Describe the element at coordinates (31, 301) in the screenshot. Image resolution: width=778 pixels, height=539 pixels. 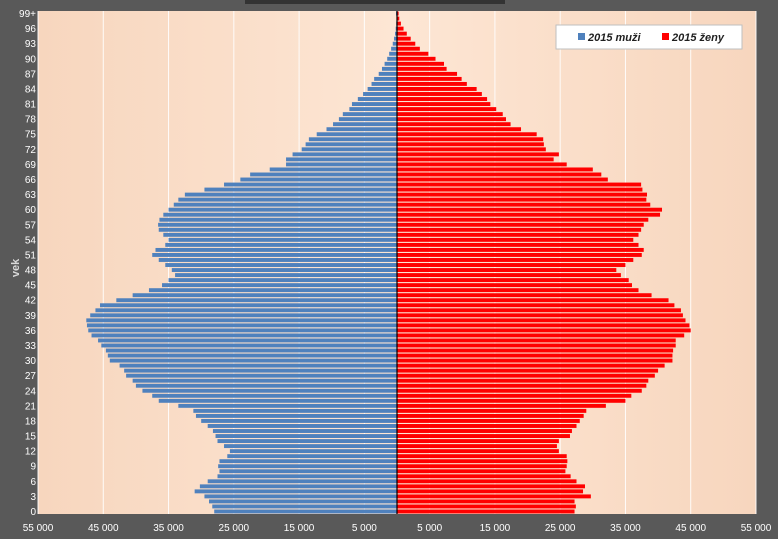
I see `y-tick-label: 42` at that location.